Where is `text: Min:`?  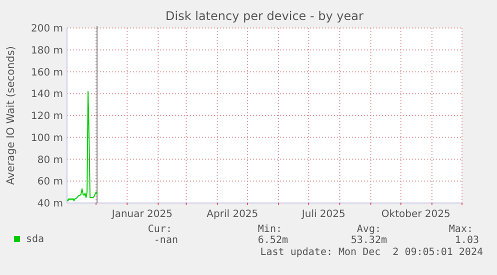
text: Min: is located at coordinates (270, 229).